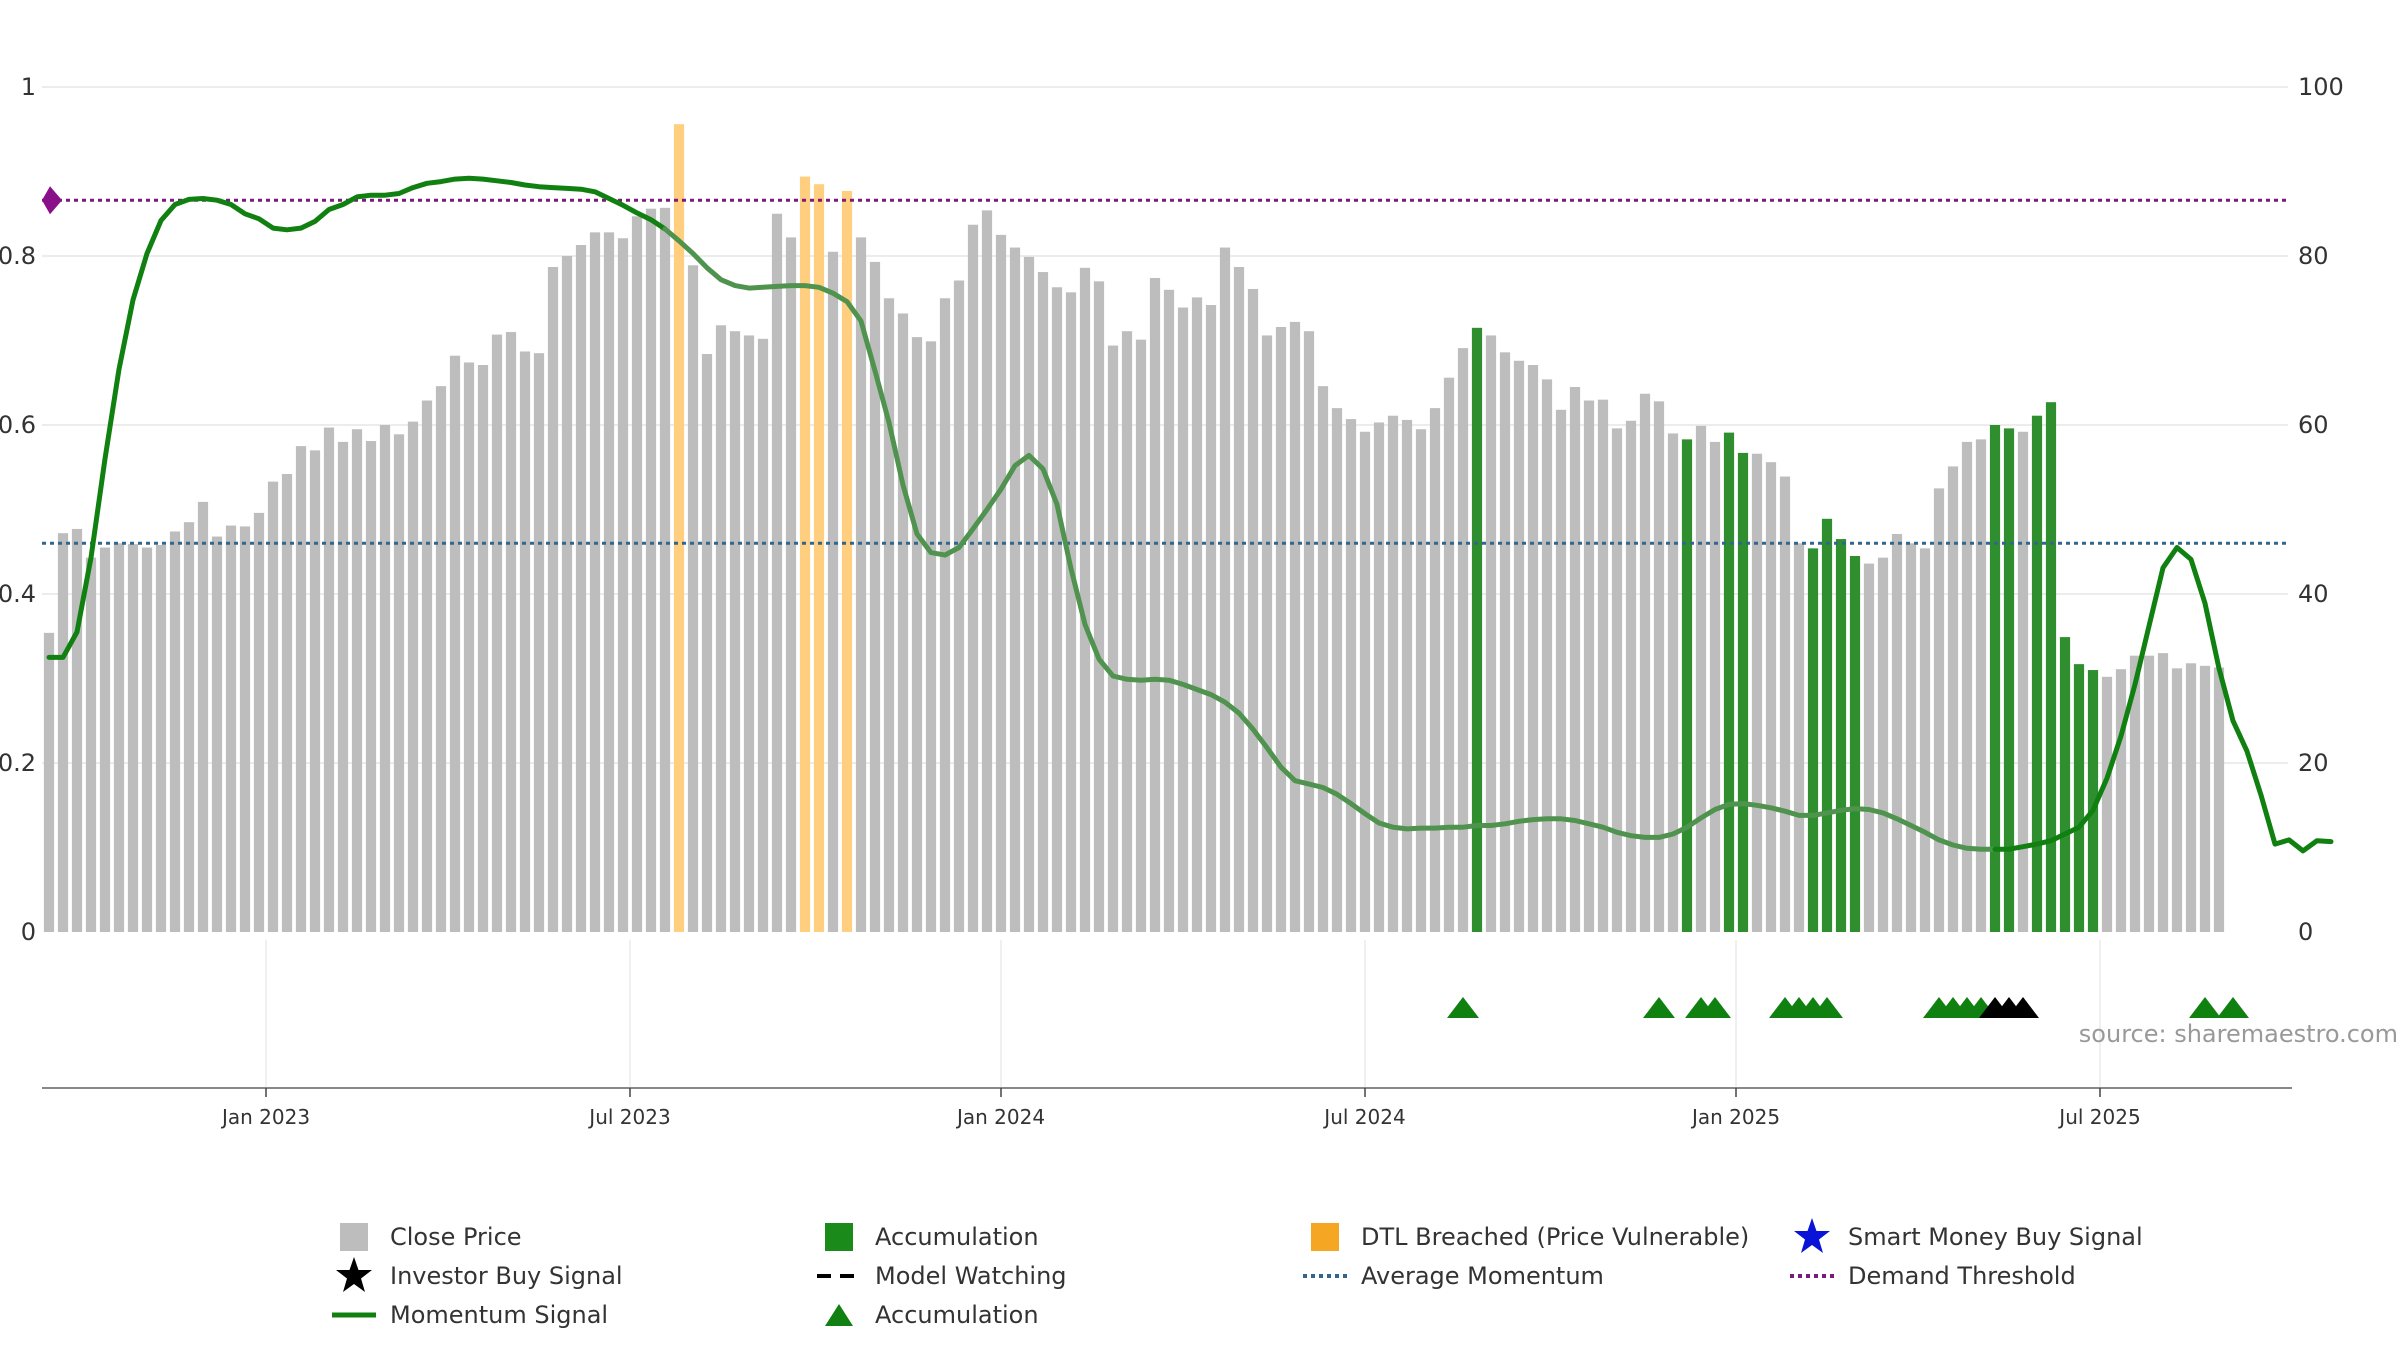 This screenshot has height=1350, width=2400. What do you see at coordinates (2238, 1034) in the screenshot?
I see `source-attribution: source: sharemaestro.com` at bounding box center [2238, 1034].